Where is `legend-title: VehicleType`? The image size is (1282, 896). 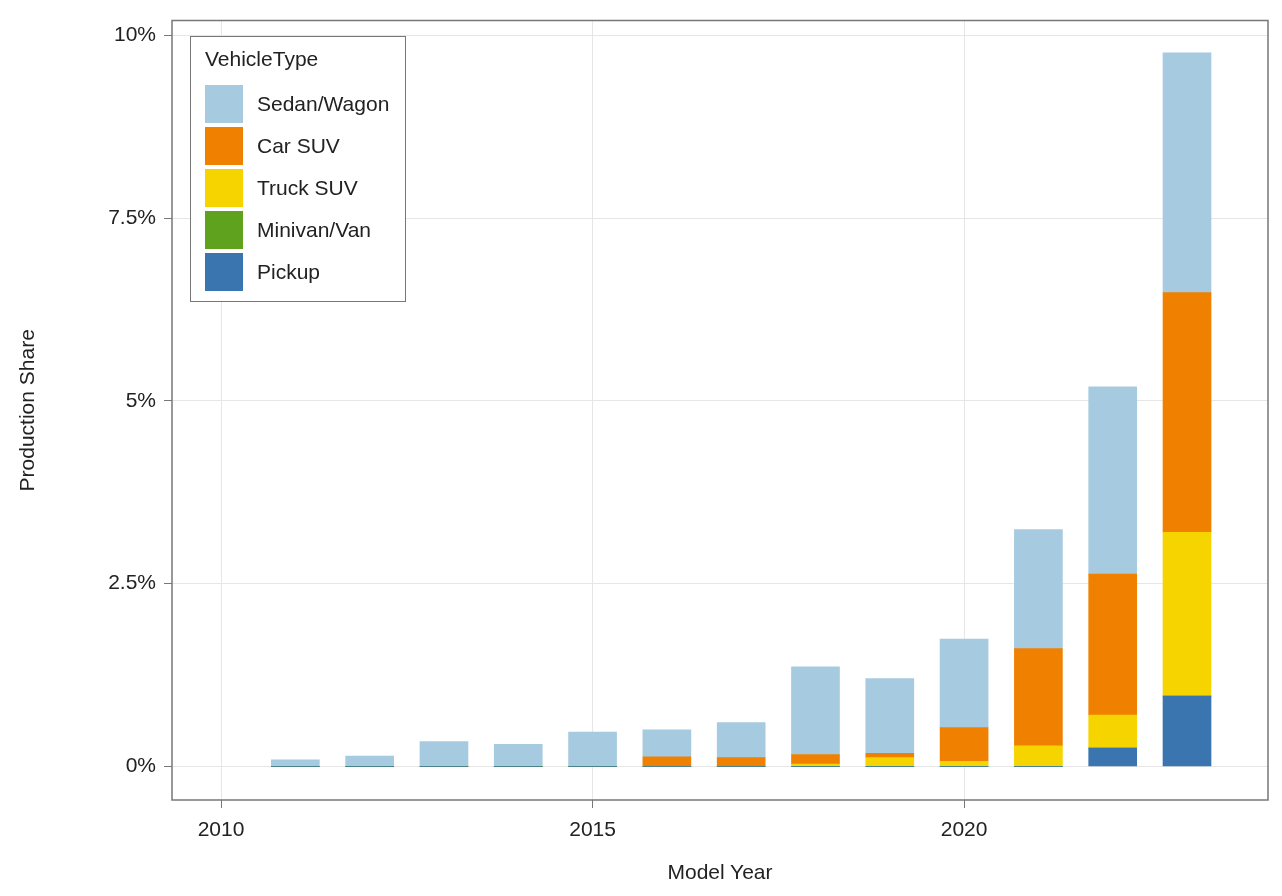 legend-title: VehicleType is located at coordinates (262, 59).